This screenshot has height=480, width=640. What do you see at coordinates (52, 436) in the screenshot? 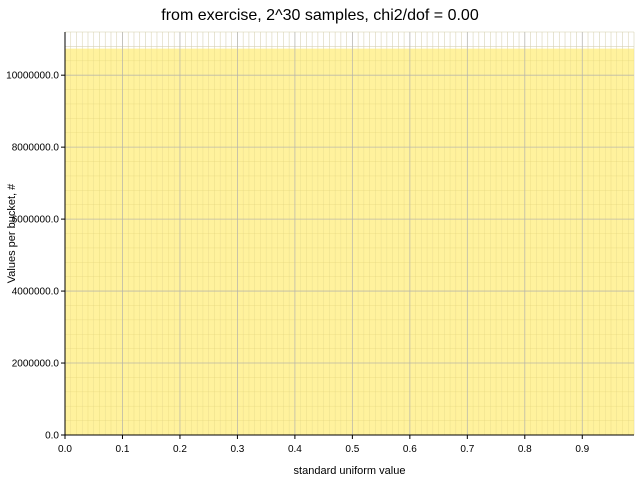
I see `y-tick-label: 0.0` at bounding box center [52, 436].